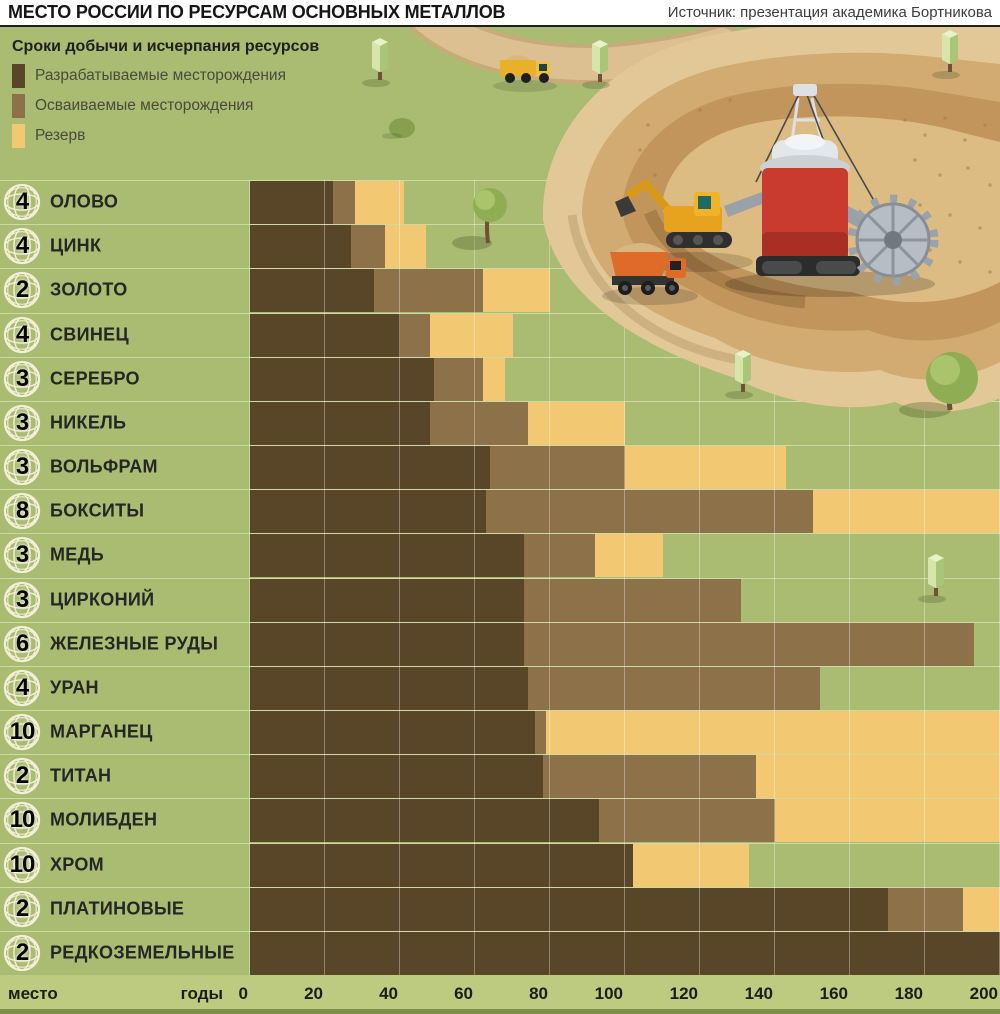  What do you see at coordinates (758, 993) in the screenshot?
I see `x-tick-label: 140` at bounding box center [758, 993].